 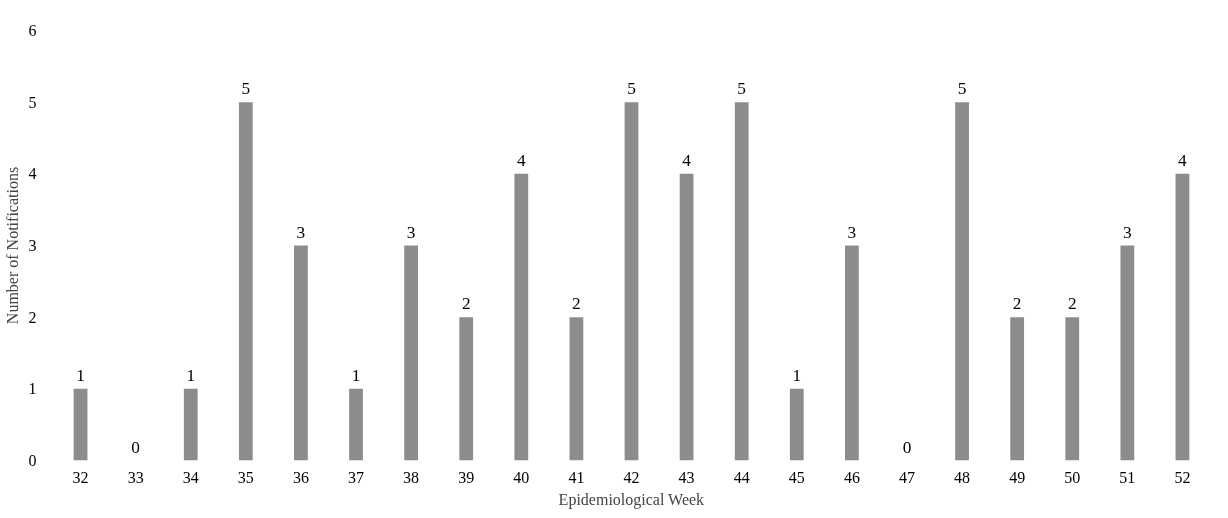 What do you see at coordinates (190, 477) in the screenshot?
I see `x-tick-label: 34` at bounding box center [190, 477].